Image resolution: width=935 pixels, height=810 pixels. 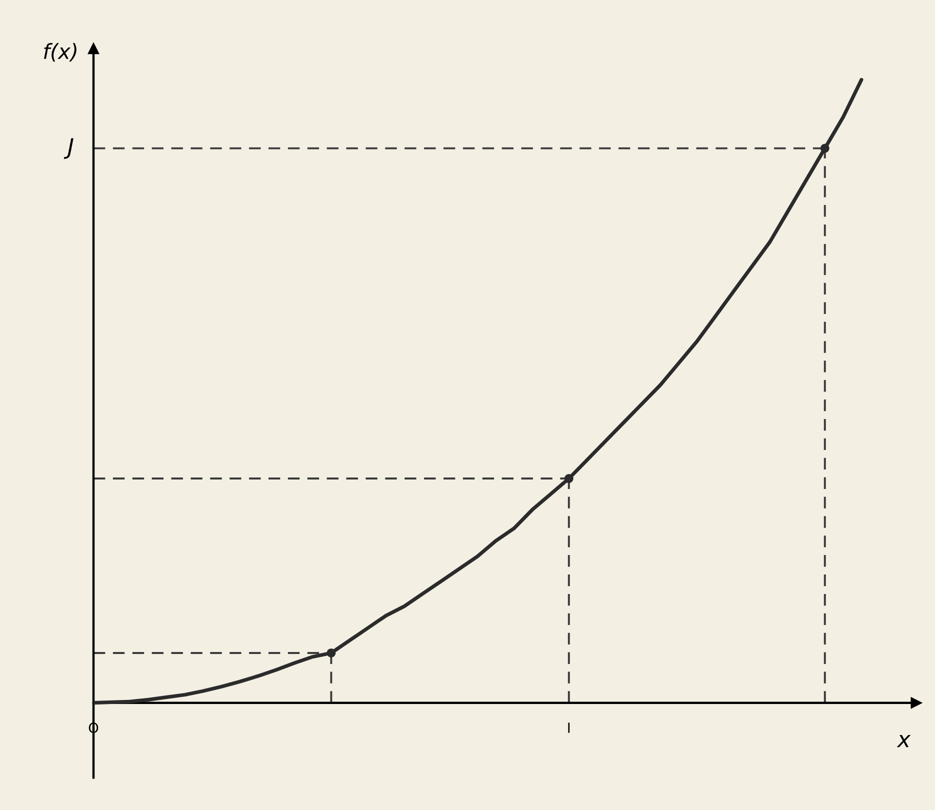 What do you see at coordinates (569, 727) in the screenshot?
I see `x-tick-label: I` at bounding box center [569, 727].